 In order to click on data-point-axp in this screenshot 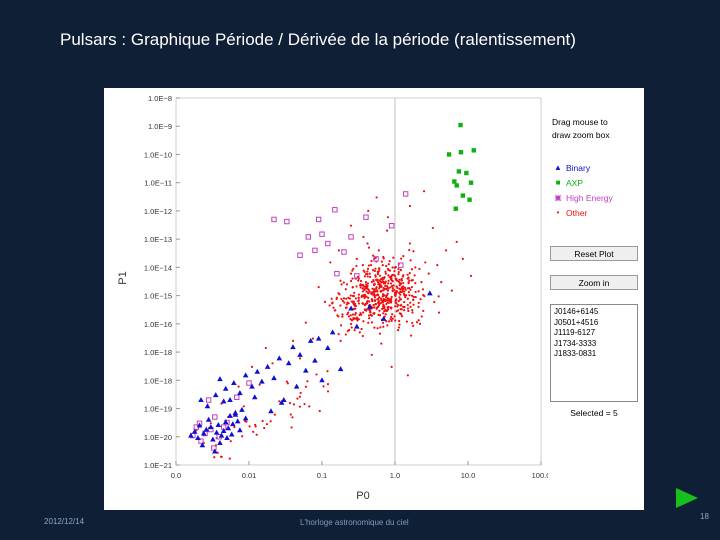, I will do `click(454, 181)`.